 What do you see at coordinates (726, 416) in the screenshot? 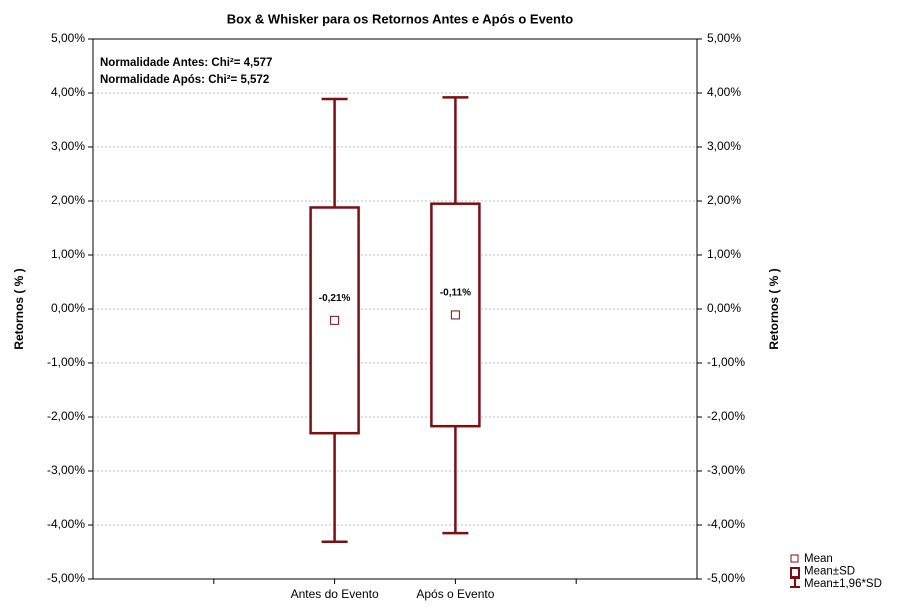
I see `y2-tick-label: -2,00%` at bounding box center [726, 416].